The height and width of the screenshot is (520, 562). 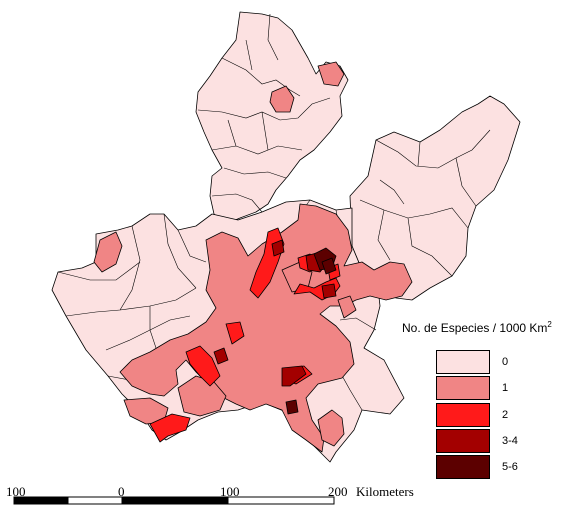 I want to click on legend-item-3: 3-4, so click(x=496, y=442).